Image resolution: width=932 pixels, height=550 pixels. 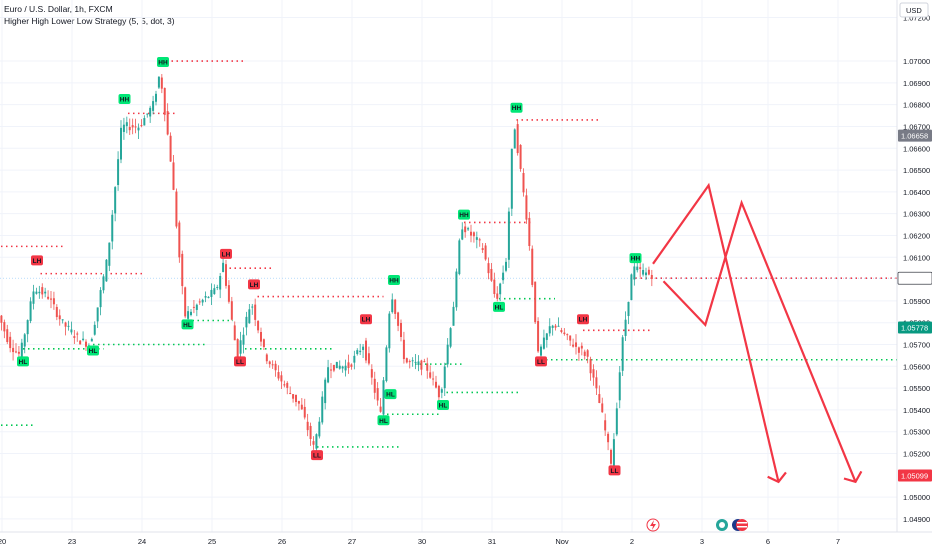 What do you see at coordinates (838, 541) in the screenshot?
I see `time-tick-label: 7` at bounding box center [838, 541].